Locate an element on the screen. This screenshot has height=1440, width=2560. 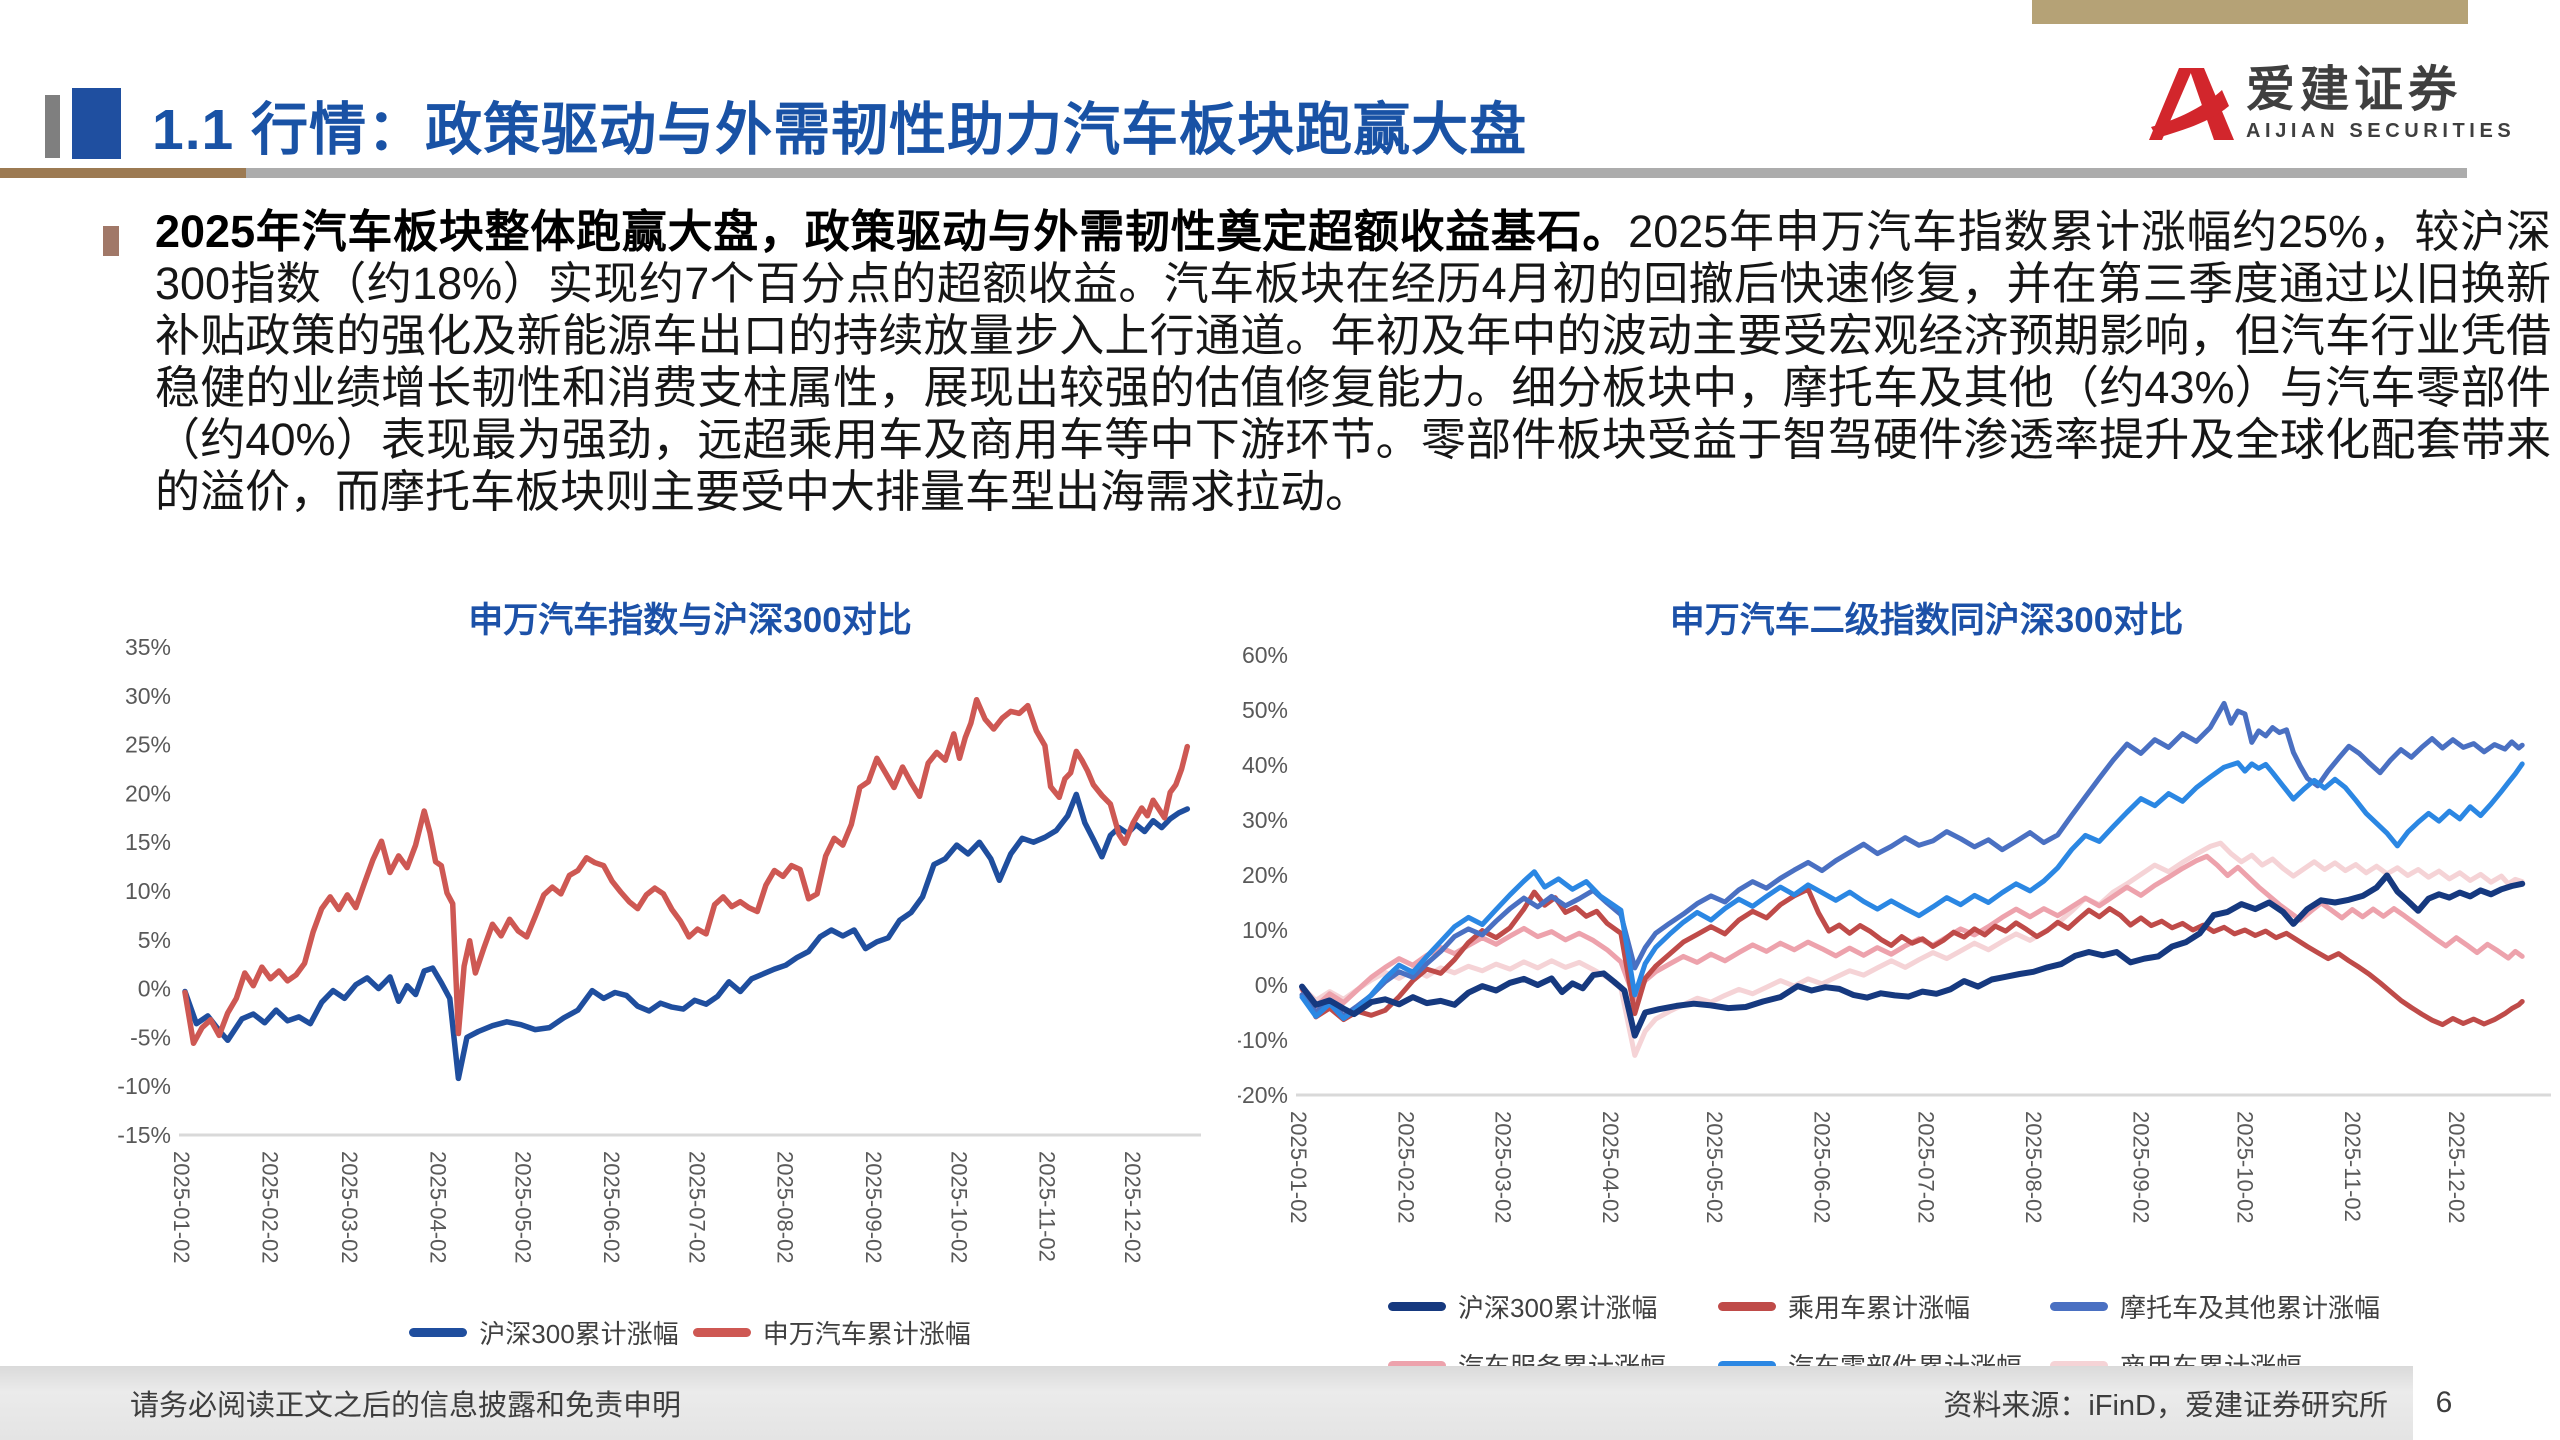
page-number: 6 is located at coordinates (2444, 1402).